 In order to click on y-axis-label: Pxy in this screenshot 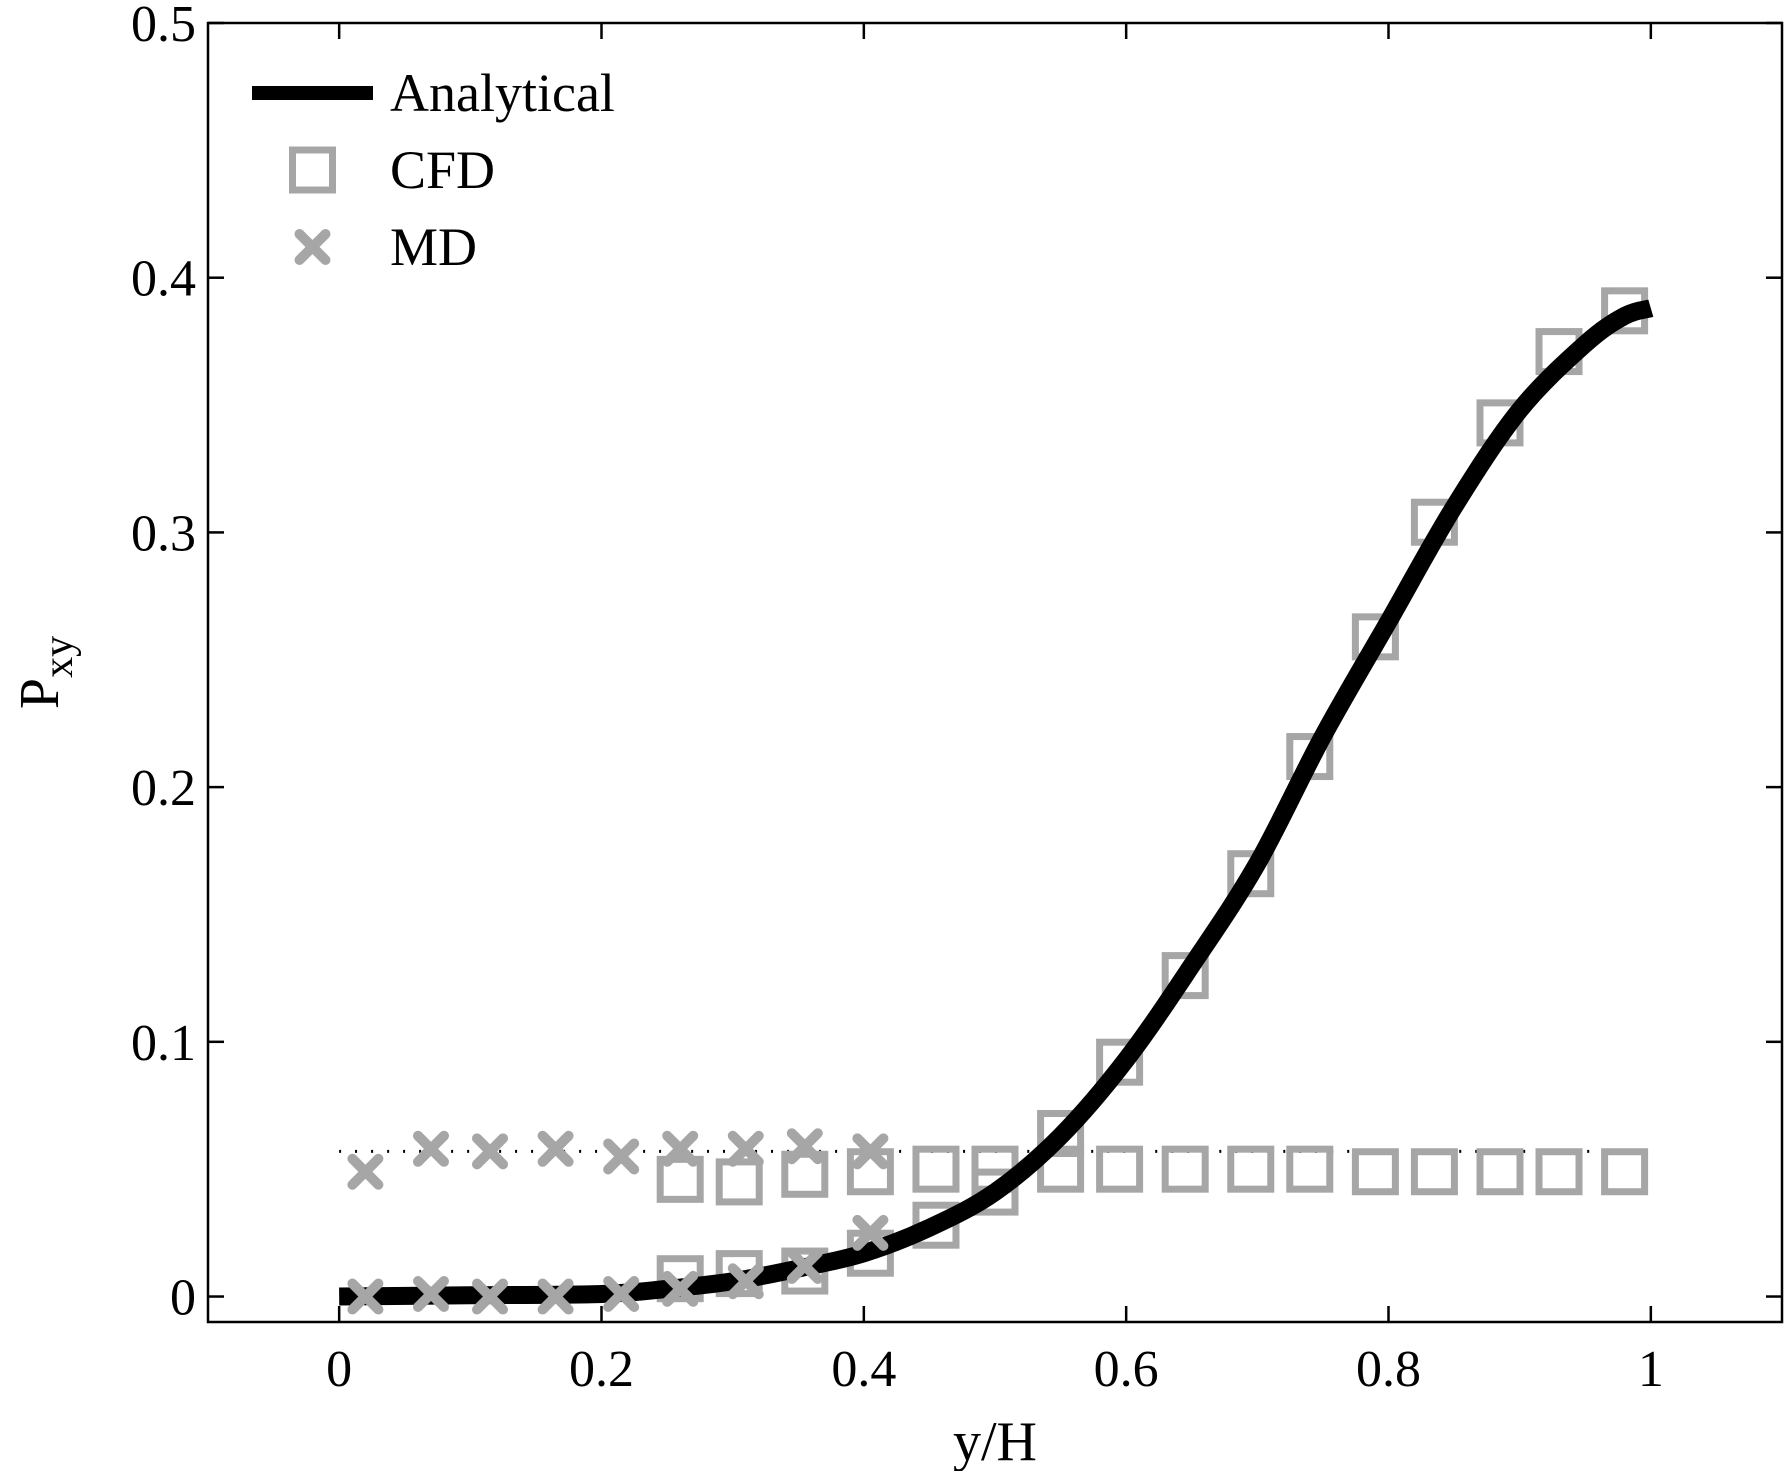, I will do `click(45, 672)`.